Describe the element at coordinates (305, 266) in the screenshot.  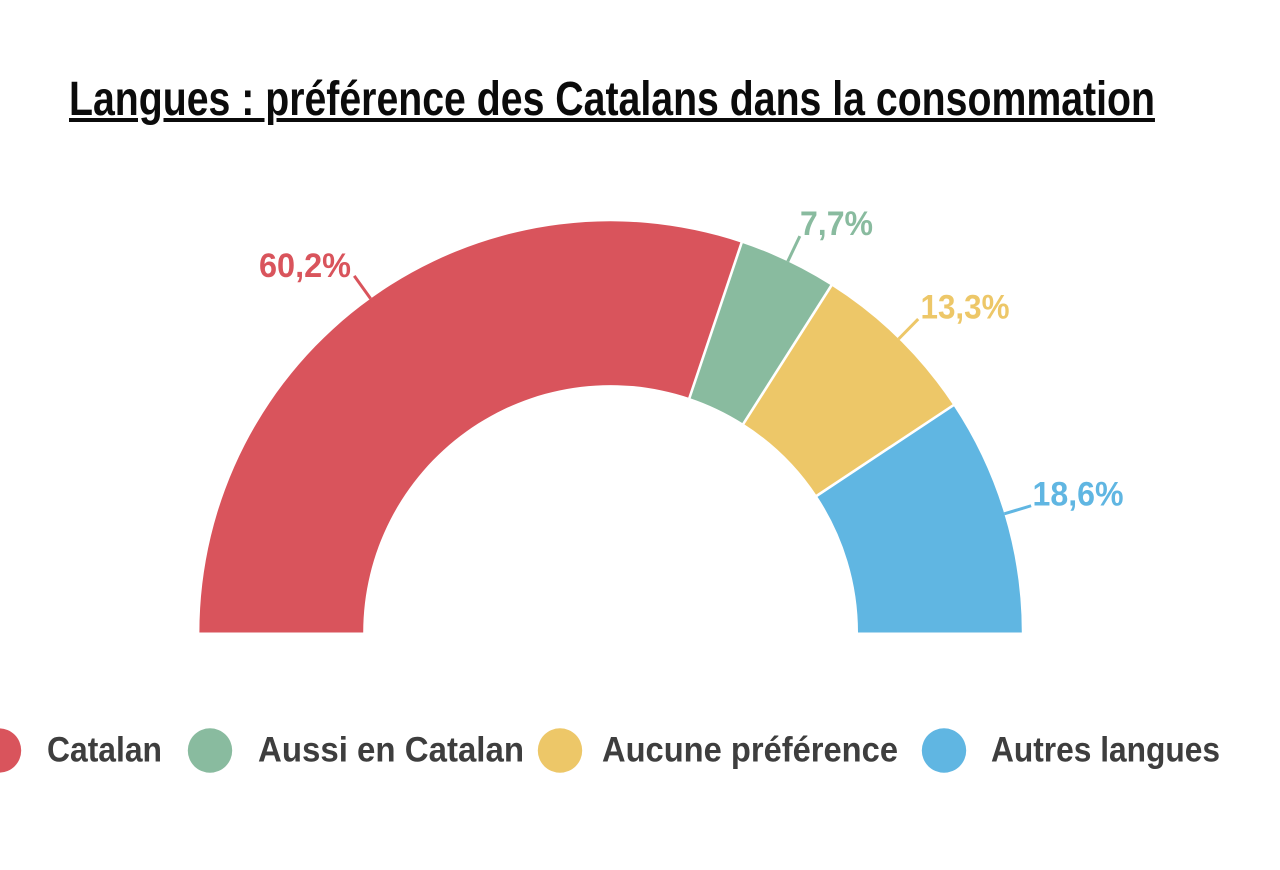
I see `svg-text: 60,2%` at that location.